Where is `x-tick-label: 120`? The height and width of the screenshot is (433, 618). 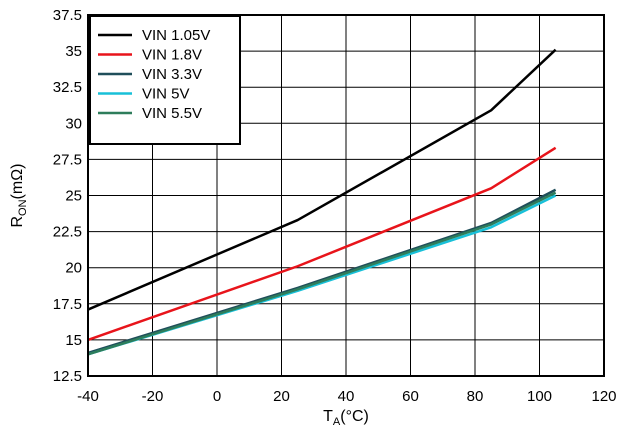
x-tick-label: 120 is located at coordinates (603, 396).